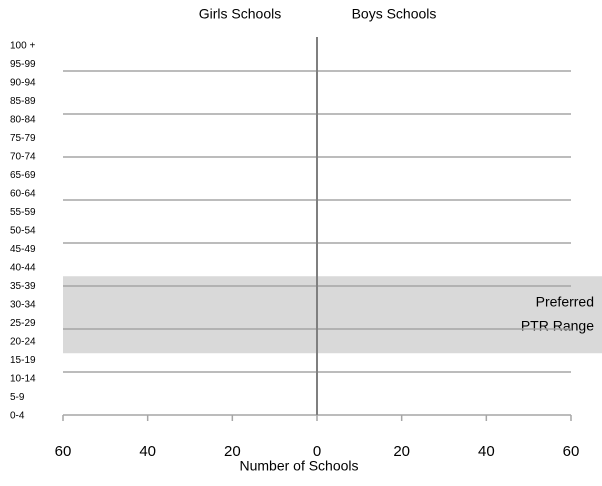 This screenshot has height=486, width=602. What do you see at coordinates (23, 342) in the screenshot?
I see `y-tick-label: 20-24` at bounding box center [23, 342].